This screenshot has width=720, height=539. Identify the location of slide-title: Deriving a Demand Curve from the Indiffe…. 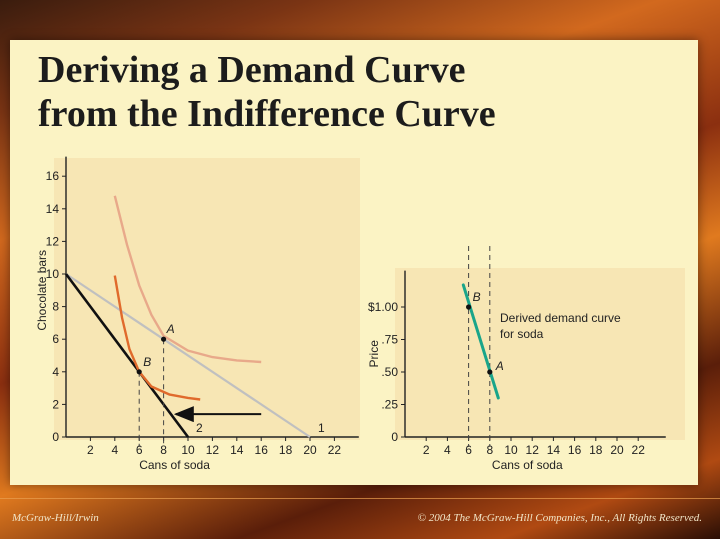
(267, 92).